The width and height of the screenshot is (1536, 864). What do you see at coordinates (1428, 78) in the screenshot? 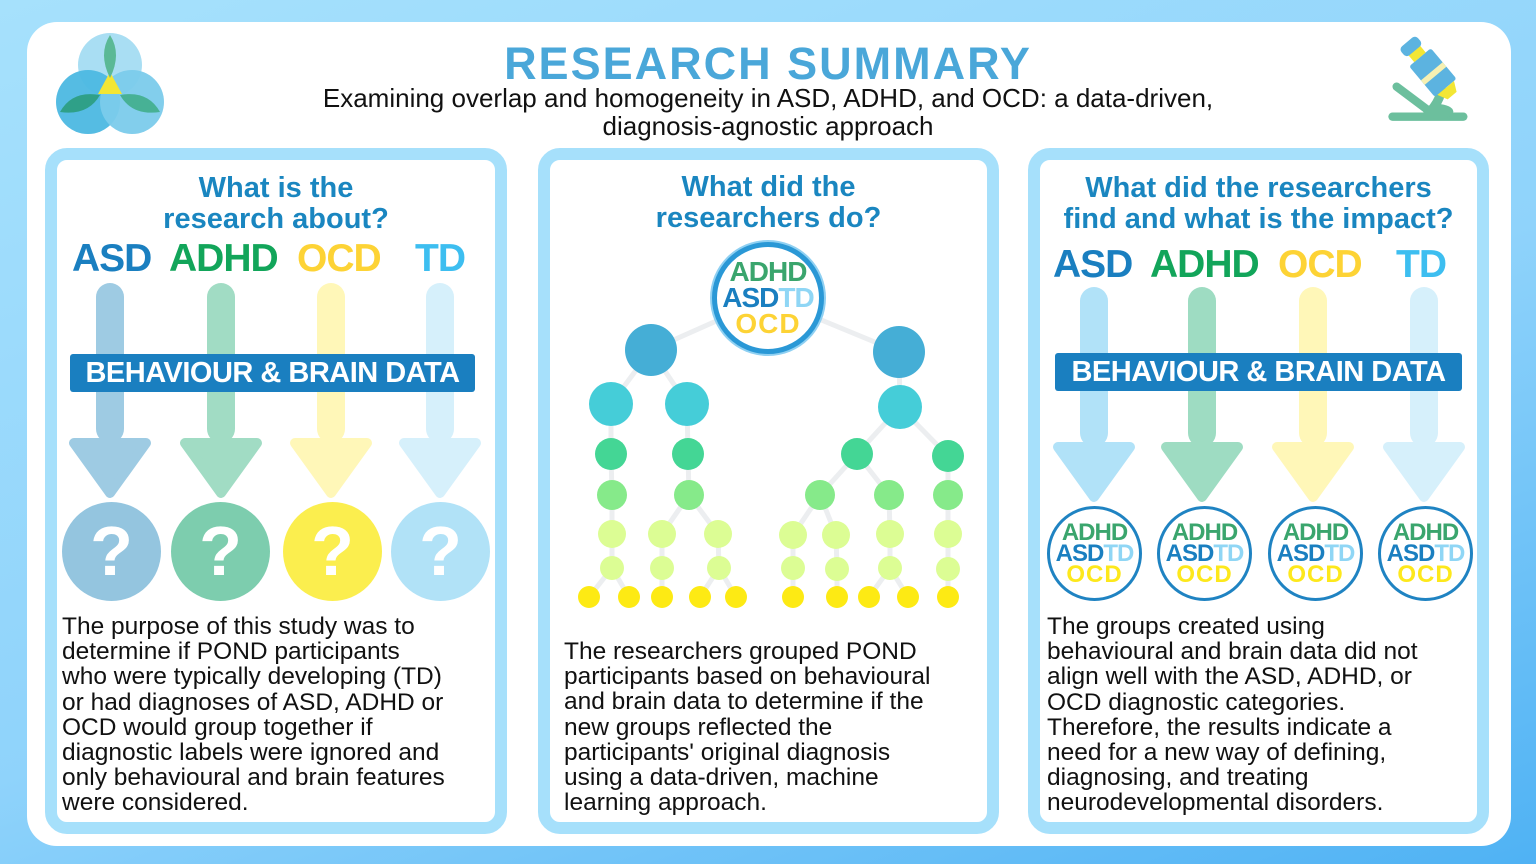
I see `microscope-icon` at bounding box center [1428, 78].